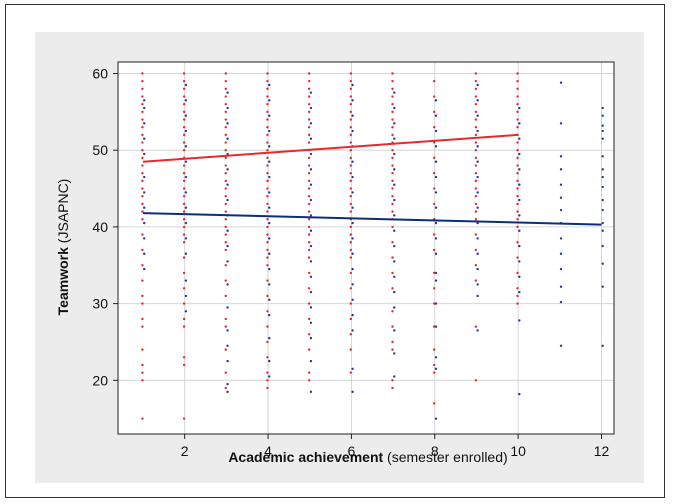 The width and height of the screenshot is (673, 504). I want to click on x-tick-label: 12, so click(602, 451).